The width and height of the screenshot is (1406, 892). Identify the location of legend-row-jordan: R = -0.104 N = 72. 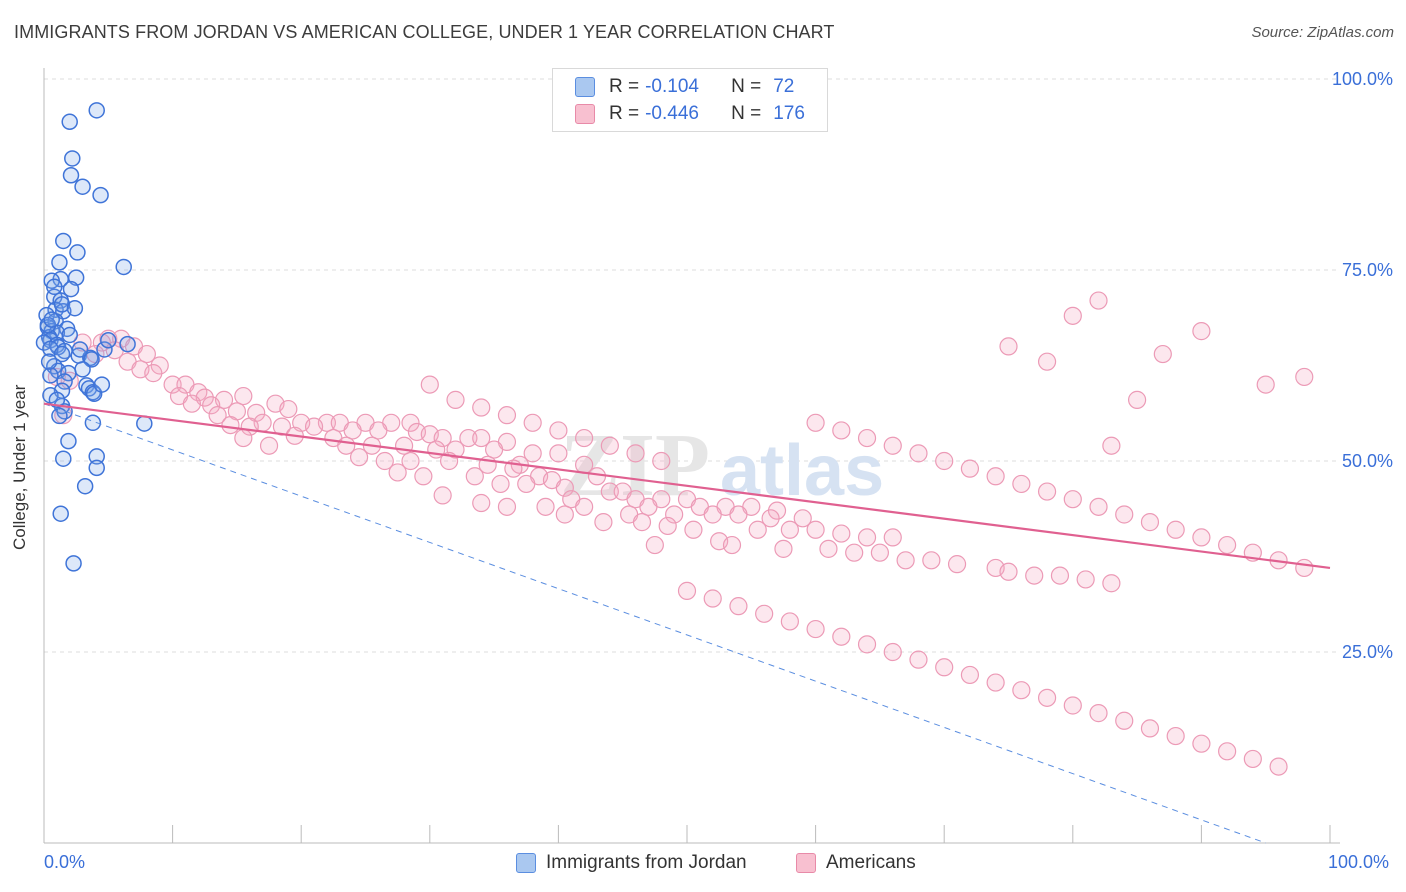
(684, 87).